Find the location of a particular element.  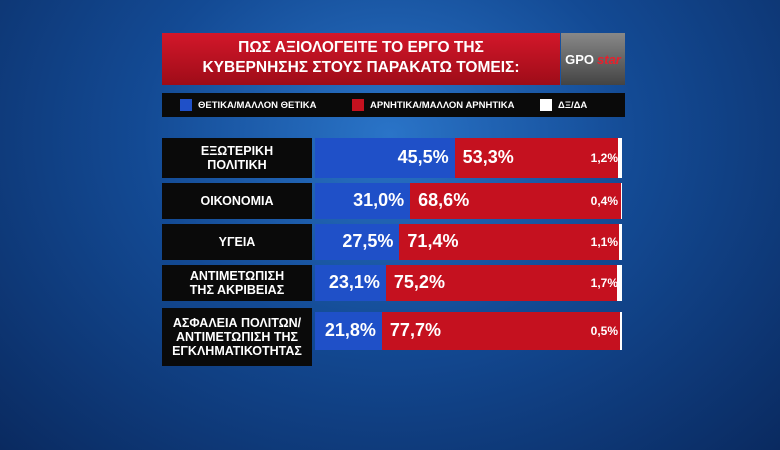

value-label: 0,4% is located at coordinates (604, 201).